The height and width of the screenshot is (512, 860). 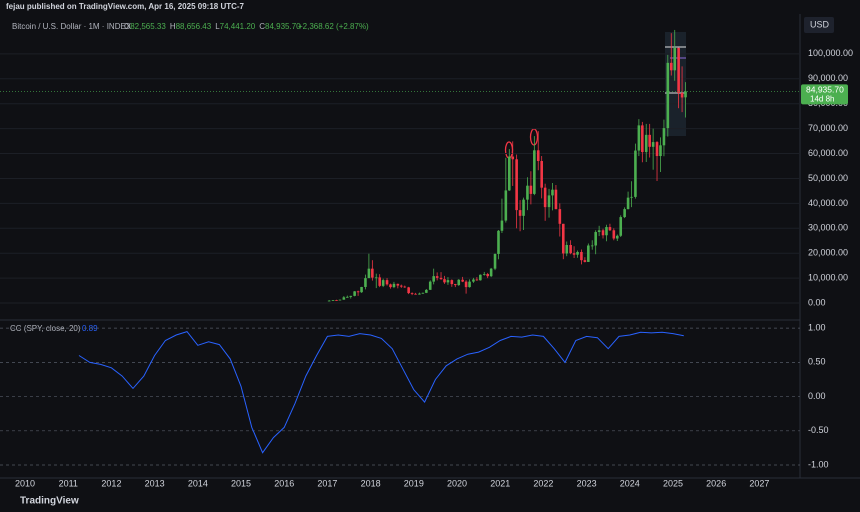 I want to click on currency: USD, so click(x=820, y=24).